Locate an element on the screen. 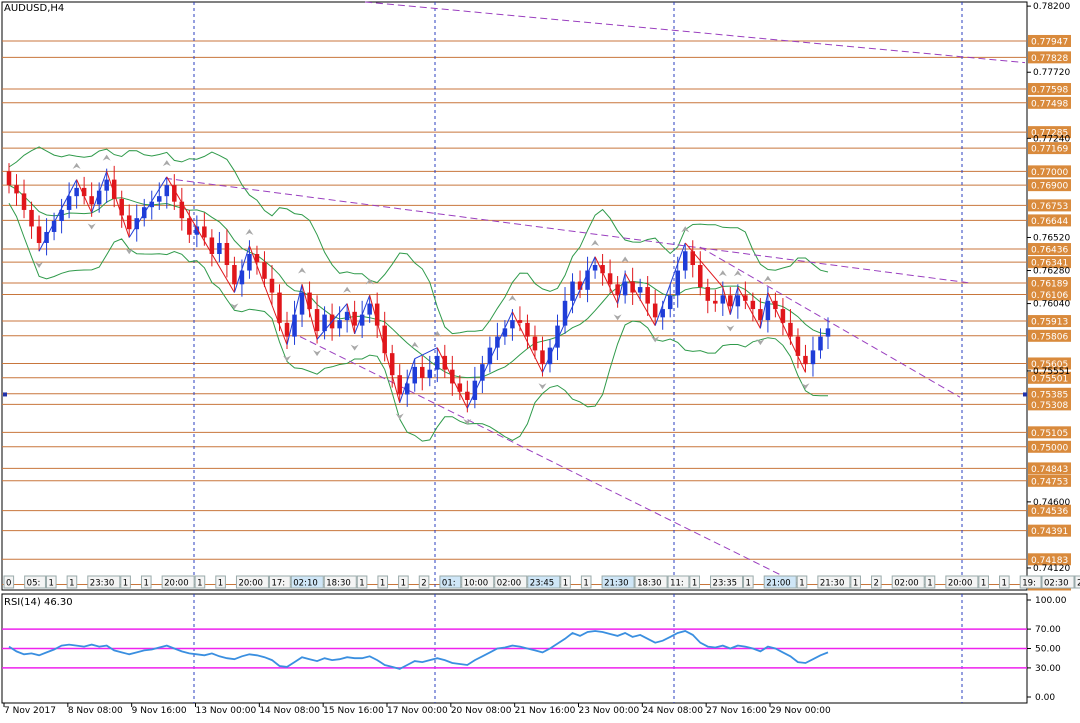 This screenshot has height=723, width=1080. time-strip-label: 17: is located at coordinates (278, 584).